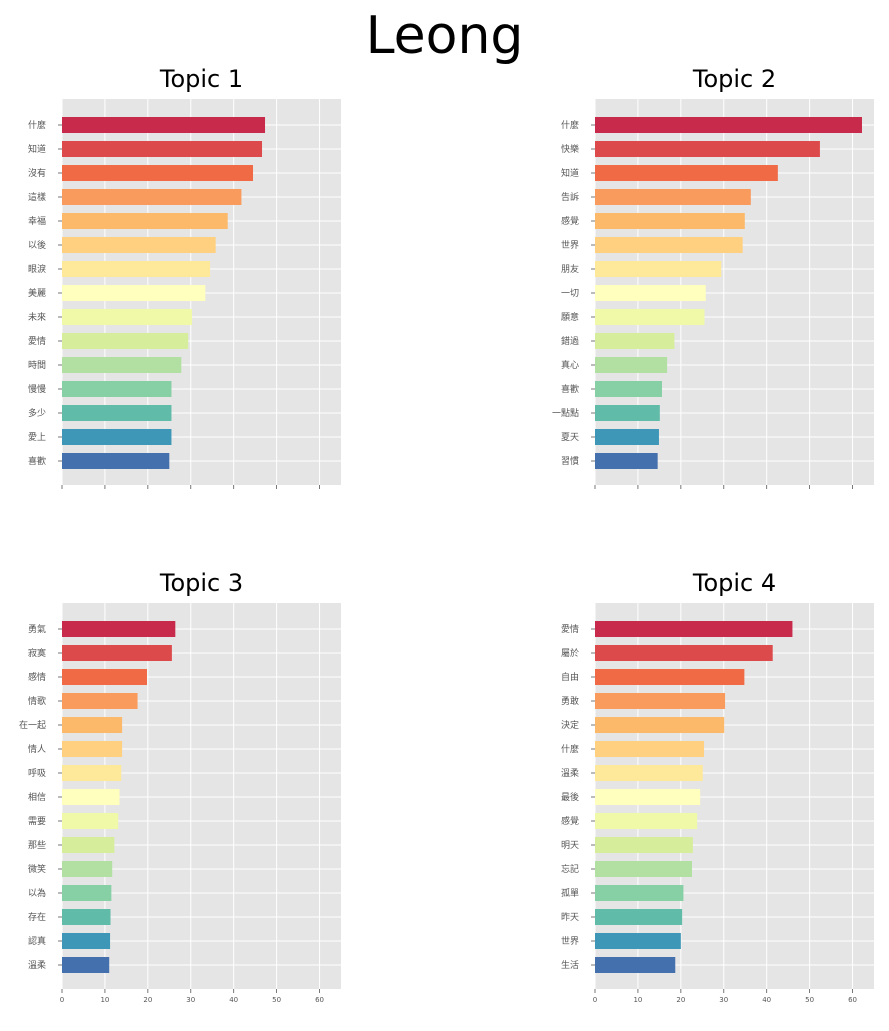  What do you see at coordinates (201, 583) in the screenshot?
I see `chart-title: Topic 3` at bounding box center [201, 583].